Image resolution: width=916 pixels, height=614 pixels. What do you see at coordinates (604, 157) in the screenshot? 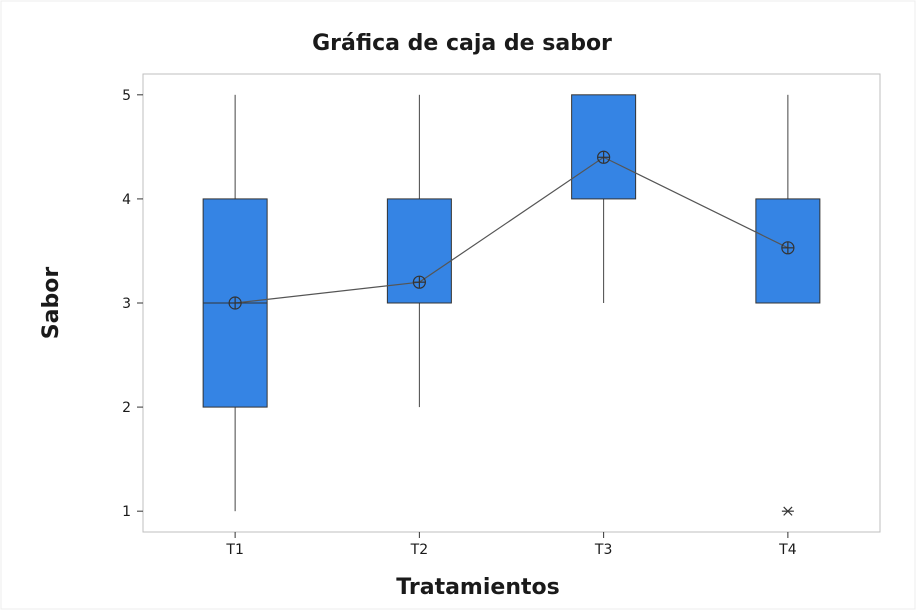
I see `mean-marker-t3` at bounding box center [604, 157].